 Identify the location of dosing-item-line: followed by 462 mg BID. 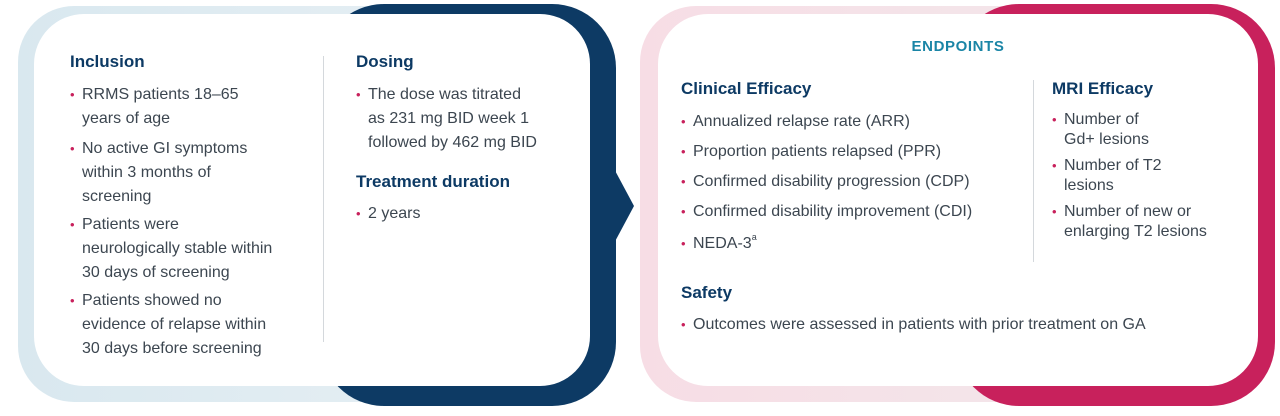
(452, 142).